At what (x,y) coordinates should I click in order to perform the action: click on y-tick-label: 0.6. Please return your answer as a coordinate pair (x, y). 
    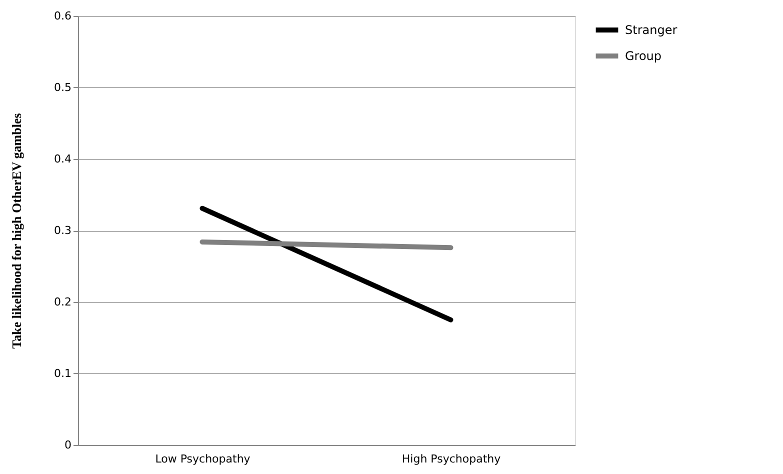
    Looking at the image, I should click on (63, 16).